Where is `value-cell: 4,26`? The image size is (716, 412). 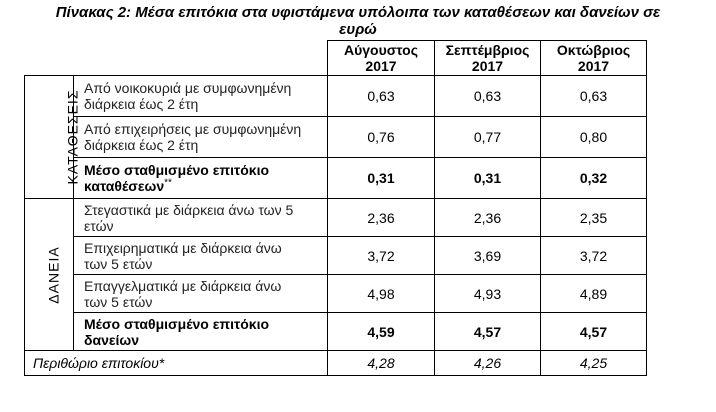 value-cell: 4,26 is located at coordinates (487, 363).